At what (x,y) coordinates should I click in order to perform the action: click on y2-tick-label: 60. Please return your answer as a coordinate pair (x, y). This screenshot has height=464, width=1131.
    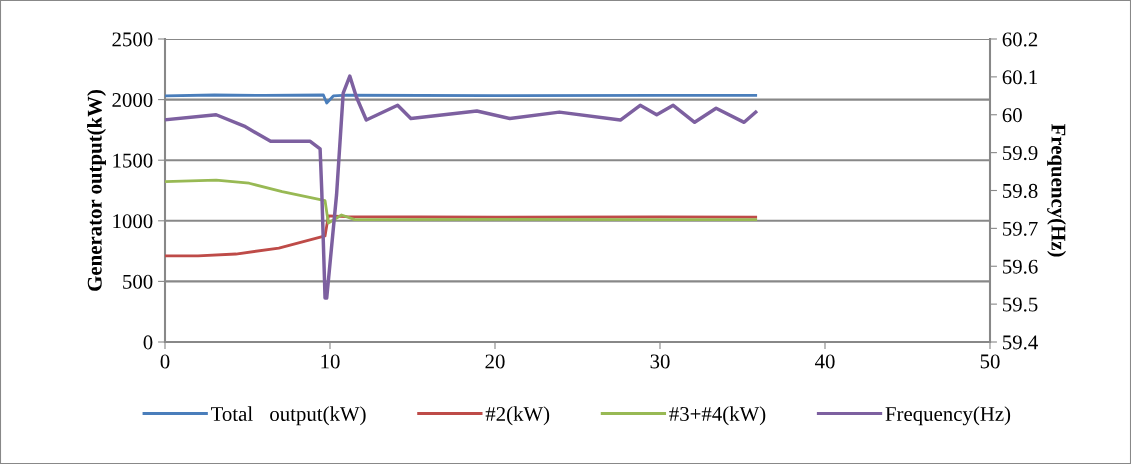
    Looking at the image, I should click on (1012, 115).